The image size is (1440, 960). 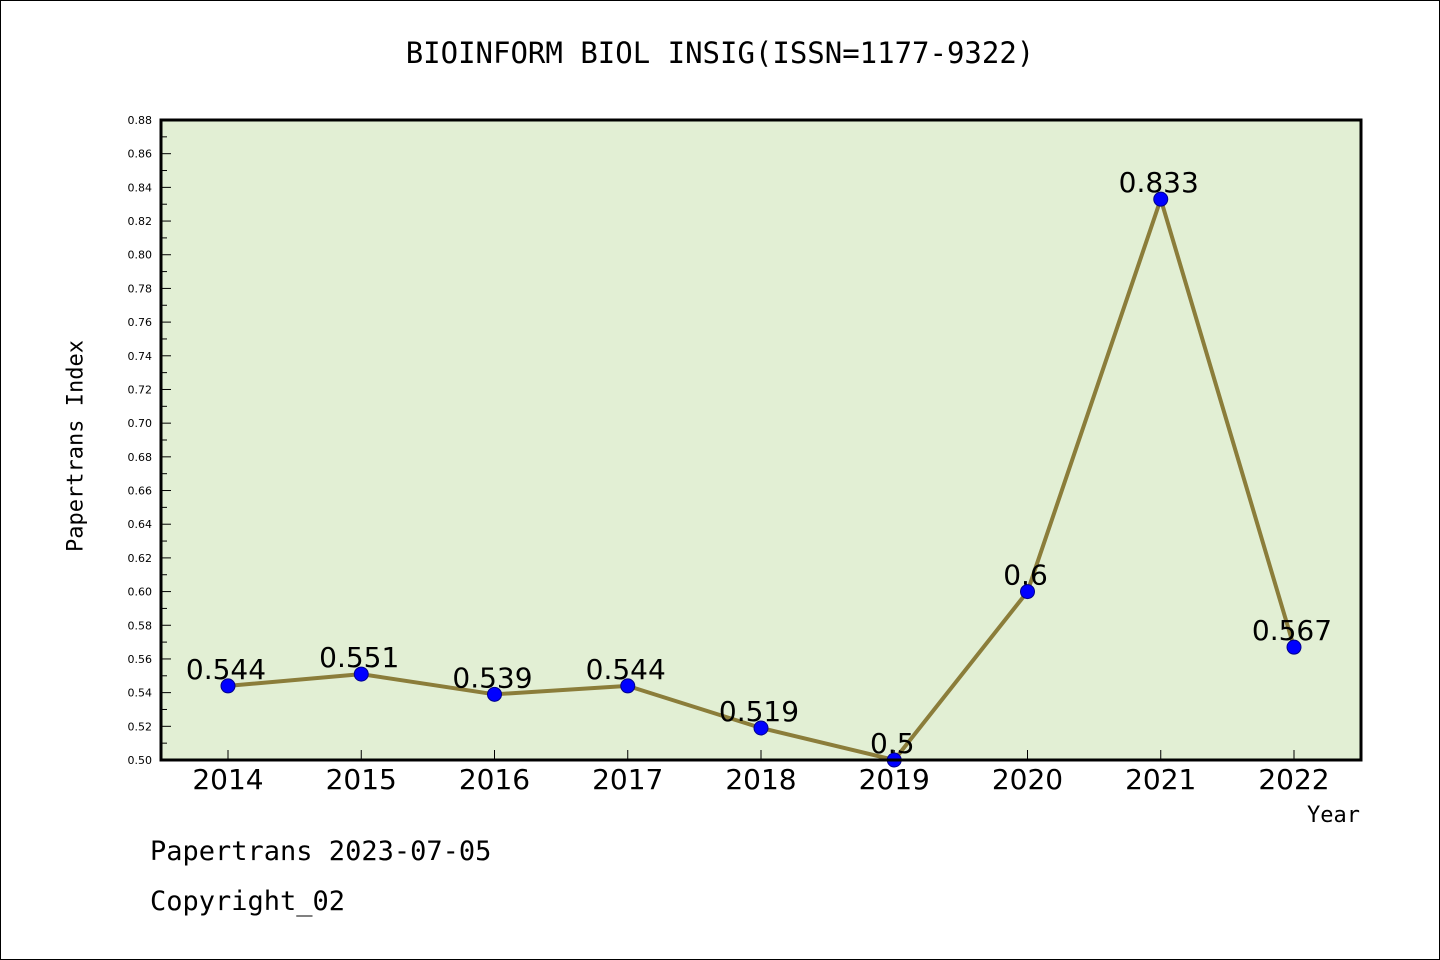 I want to click on y-tick-label: 0.84, so click(x=140, y=187).